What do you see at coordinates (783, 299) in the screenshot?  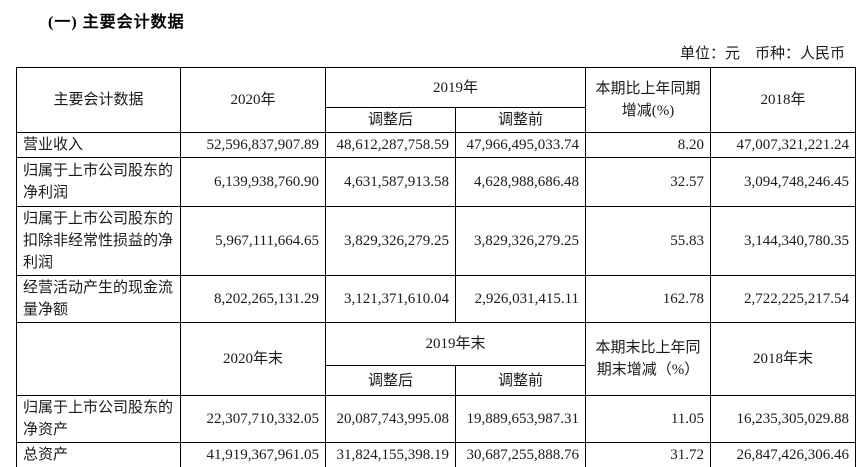 I see `value-2018: 2,722,225,217.54` at bounding box center [783, 299].